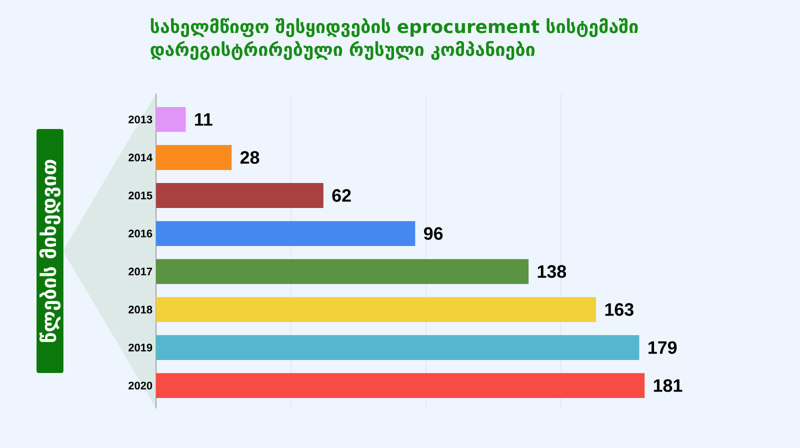 Image resolution: width=800 pixels, height=448 pixels. I want to click on y-axis-title: წლების მიხედვით, so click(50, 251).